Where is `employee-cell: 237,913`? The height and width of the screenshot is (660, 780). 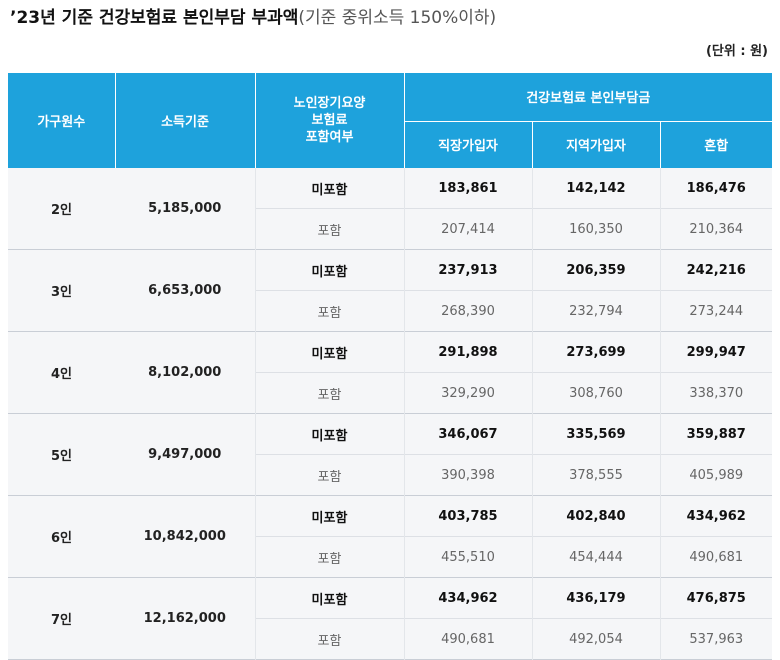
employee-cell: 237,913 is located at coordinates (467, 270).